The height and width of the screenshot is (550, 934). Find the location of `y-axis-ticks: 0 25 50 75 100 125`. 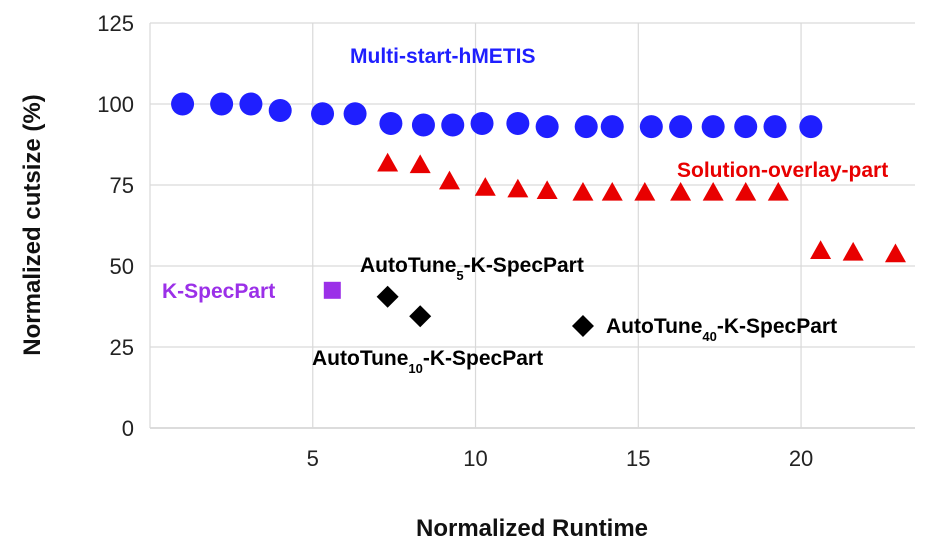

y-axis-ticks: 0 25 50 75 100 125 is located at coordinates (115, 226).